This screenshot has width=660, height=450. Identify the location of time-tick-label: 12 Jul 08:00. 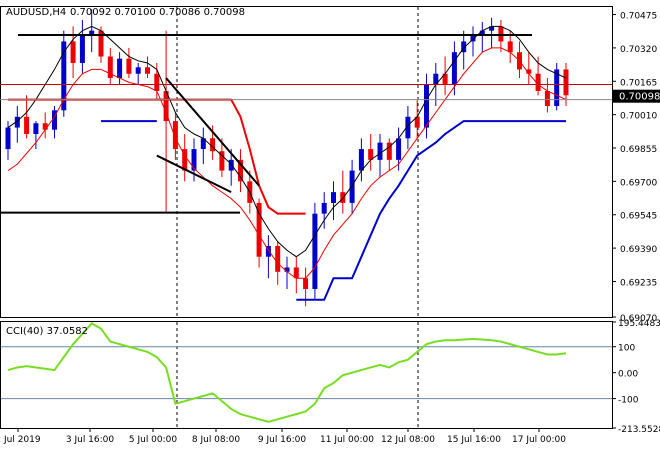
(408, 440).